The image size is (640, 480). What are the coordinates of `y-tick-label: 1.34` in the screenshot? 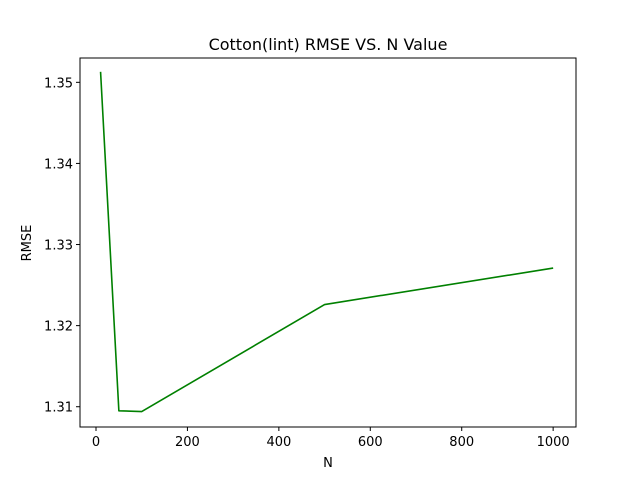 It's located at (58, 164).